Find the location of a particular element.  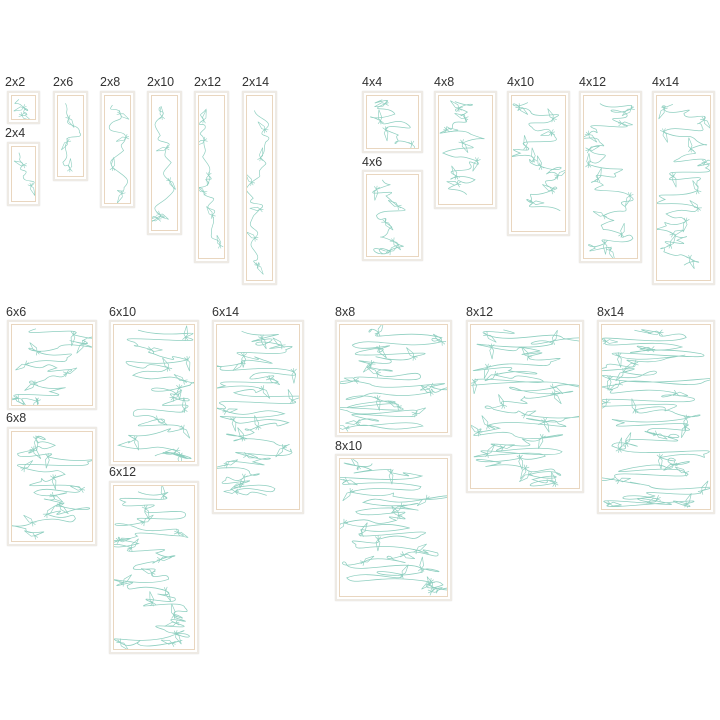

quilt-block-4x6 is located at coordinates (392, 215).